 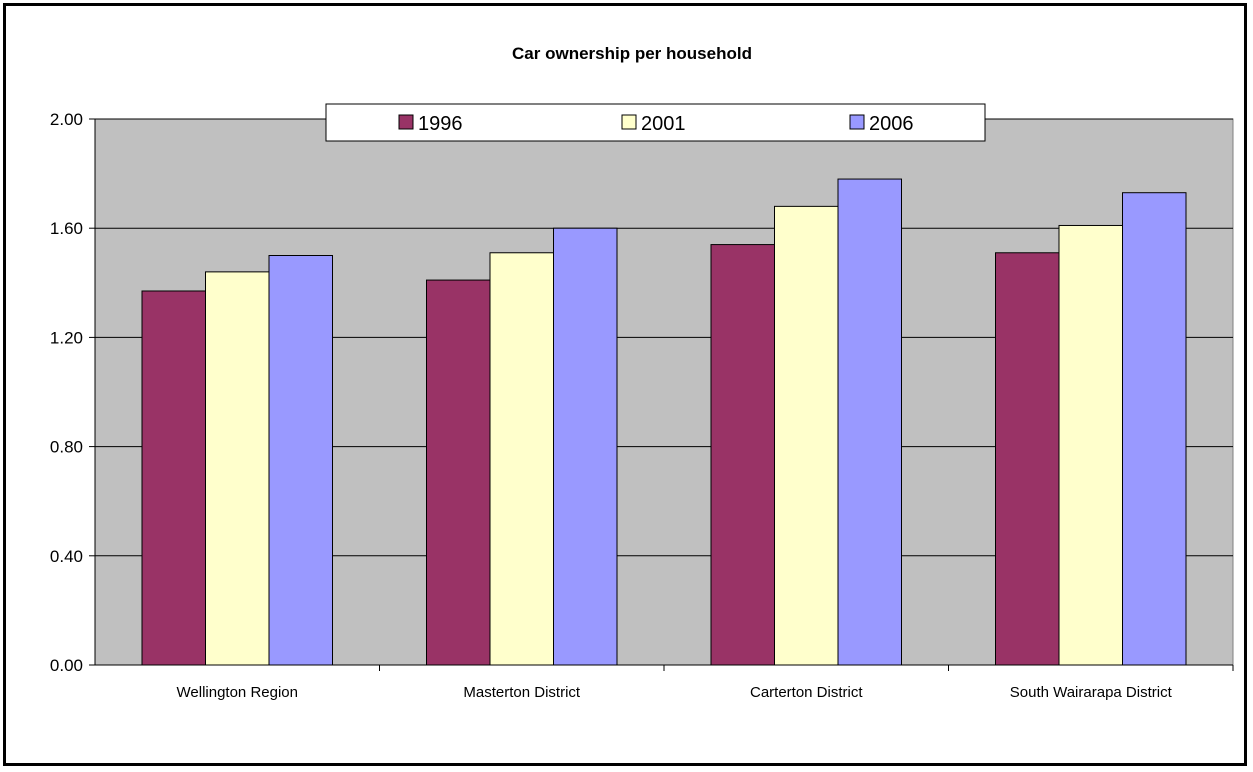 What do you see at coordinates (891, 124) in the screenshot?
I see `legend-label: 2006` at bounding box center [891, 124].